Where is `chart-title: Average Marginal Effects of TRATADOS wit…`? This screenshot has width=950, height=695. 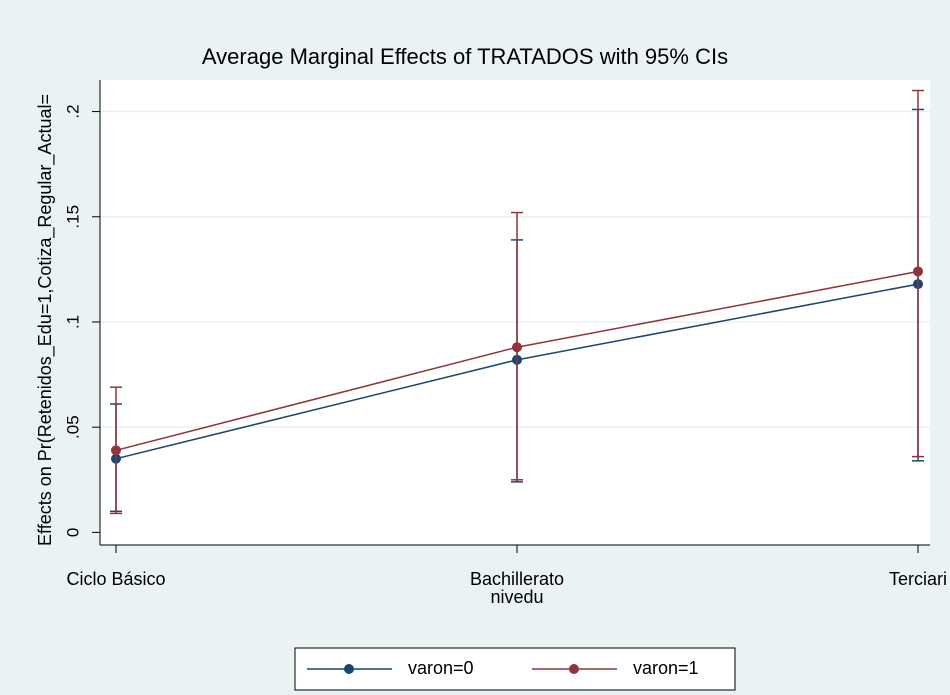
chart-title: Average Marginal Effects of TRATADOS wit… is located at coordinates (465, 56).